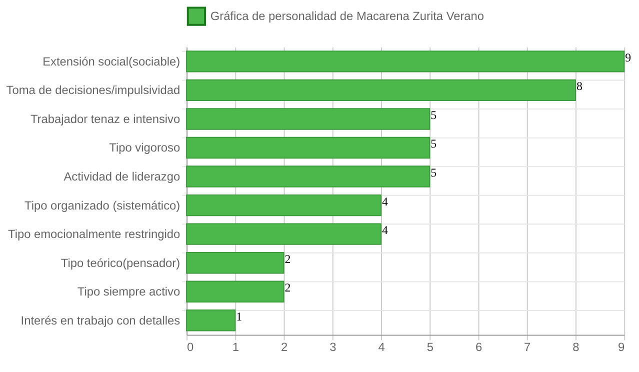 The height and width of the screenshot is (372, 639). What do you see at coordinates (347, 16) in the screenshot?
I see `legend-label: Gráfica de personalidad de Macarena Zurita Verano` at bounding box center [347, 16].